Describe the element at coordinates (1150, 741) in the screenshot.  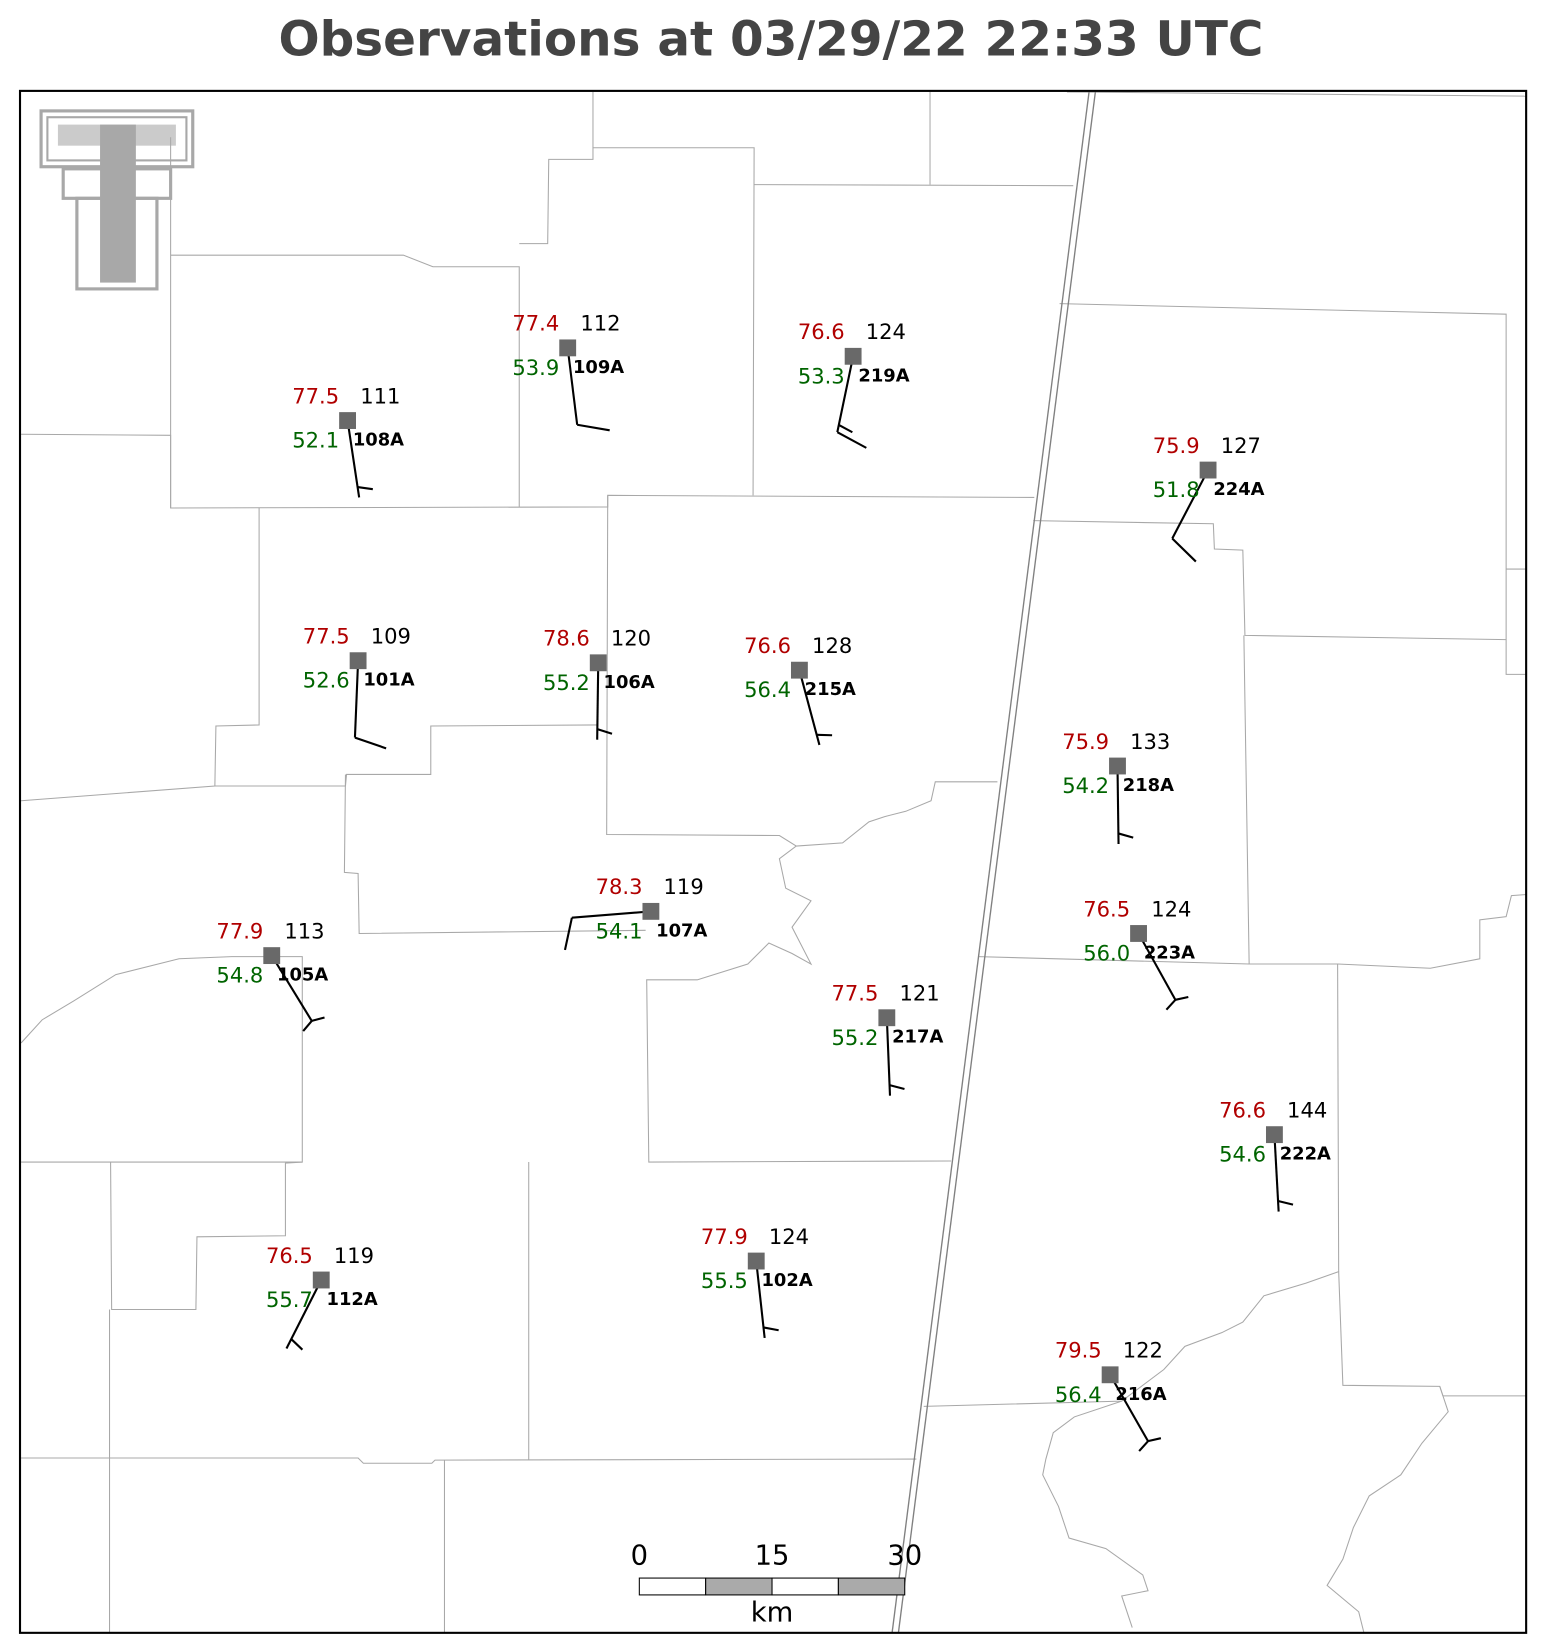
I see `station-value: 133` at that location.